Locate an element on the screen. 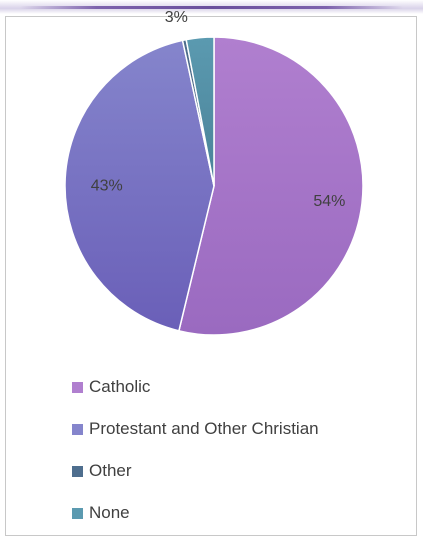  top-decorative-band is located at coordinates (211, 7).